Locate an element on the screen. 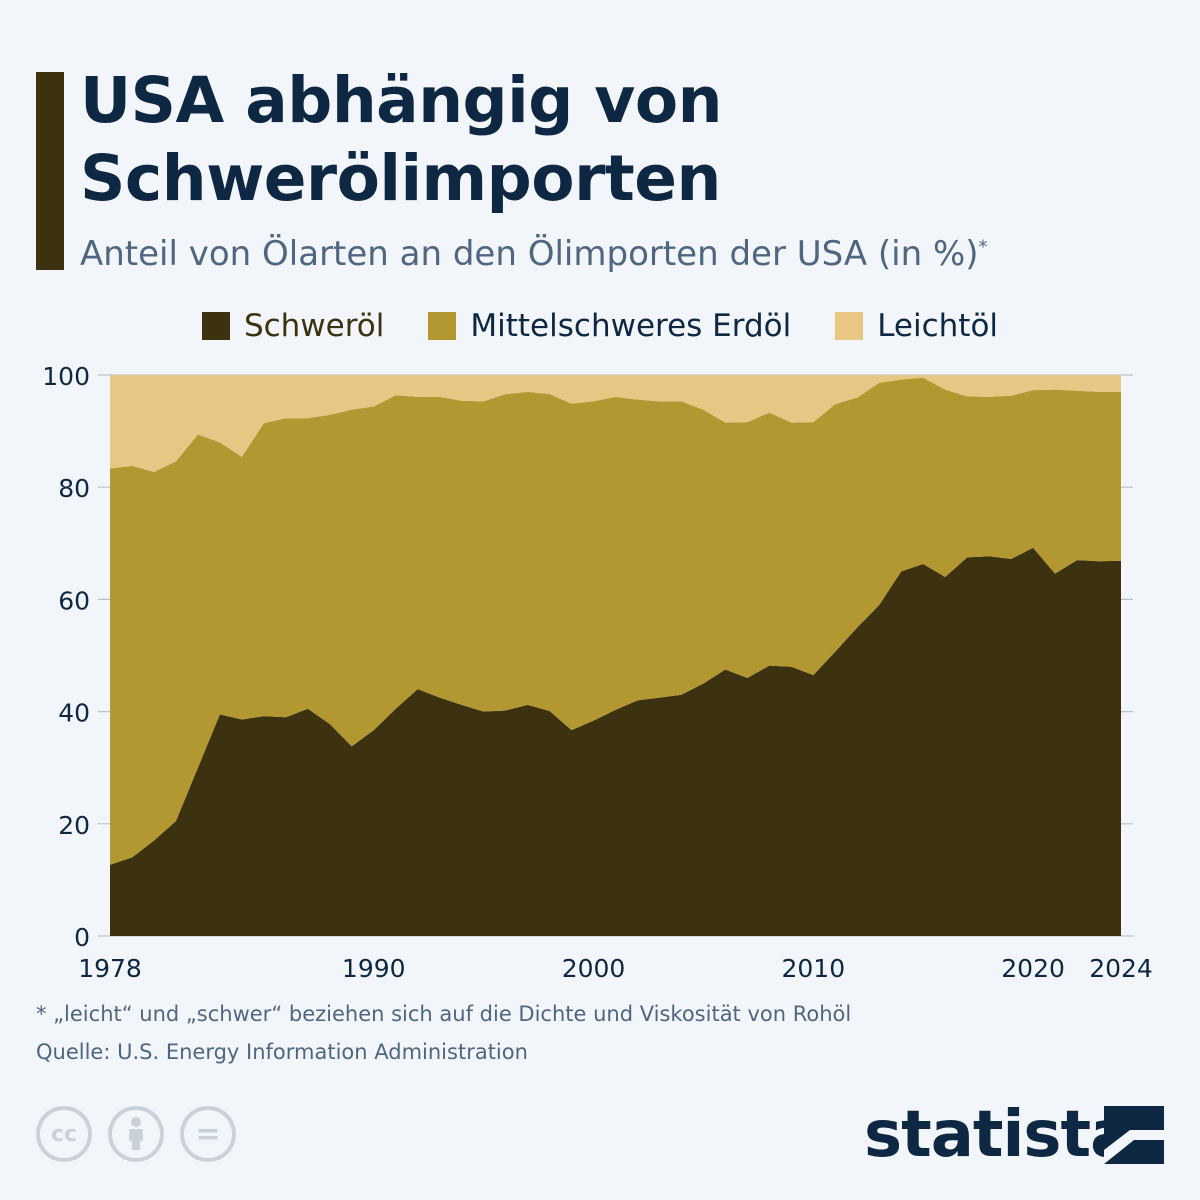 The height and width of the screenshot is (1200, 1200). statista-logo-mark-icon is located at coordinates (1134, 1135).